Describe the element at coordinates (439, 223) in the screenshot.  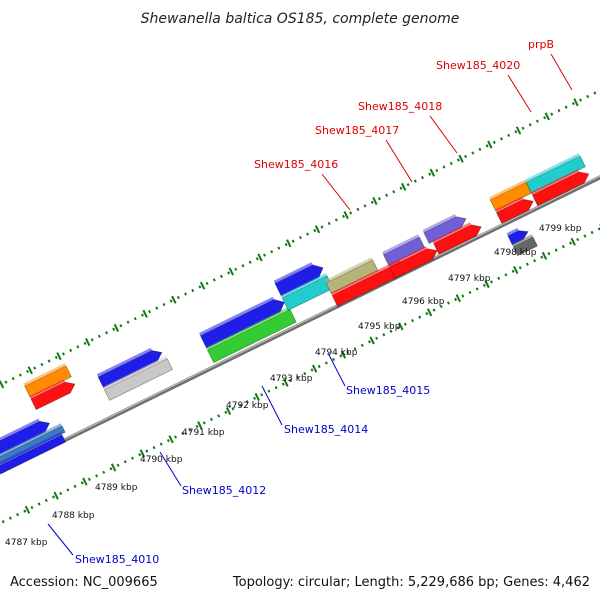
I see `gene-purple-arrow-bevel` at that location.